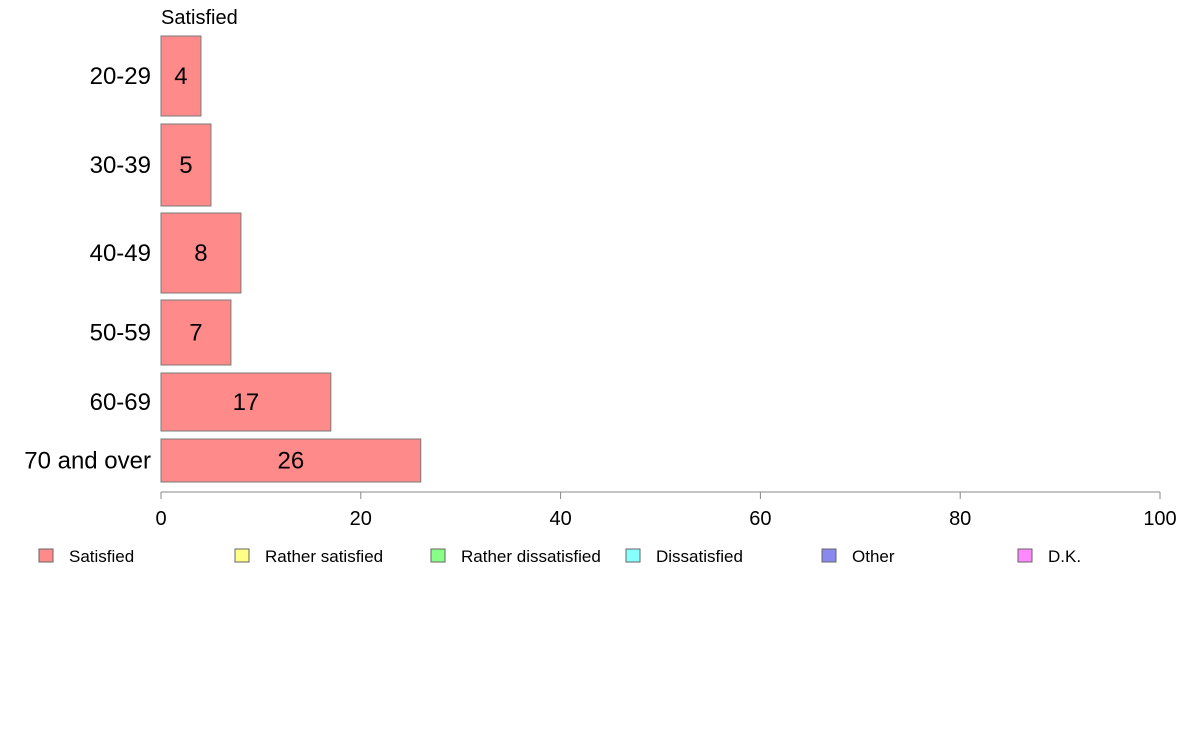 This screenshot has height=736, width=1188. I want to click on bar-value-label: 8, so click(200, 253).